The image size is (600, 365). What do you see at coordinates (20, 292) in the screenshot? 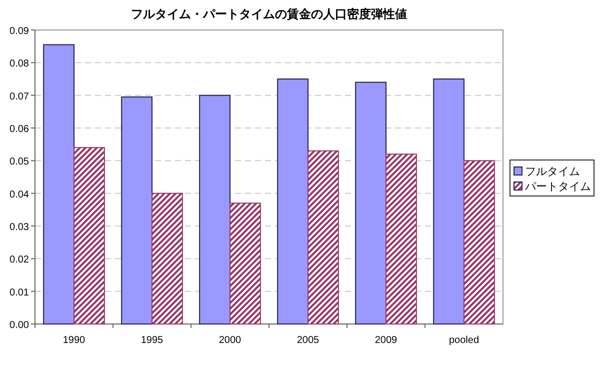
I see `y-tick-label: 0.01` at bounding box center [20, 292].